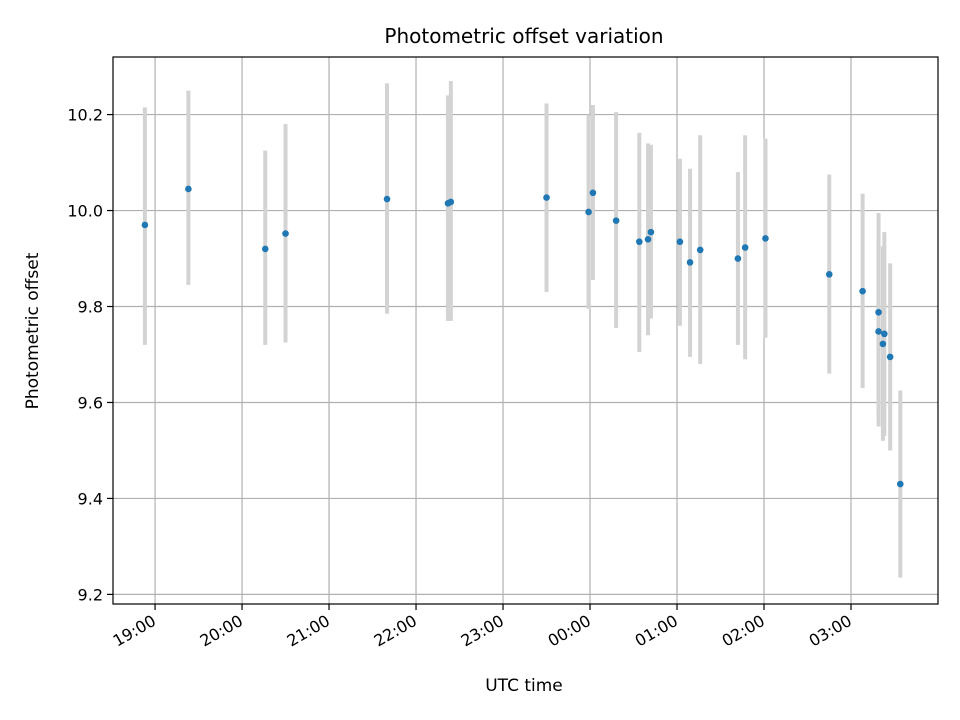  Describe the element at coordinates (743, 631) in the screenshot. I see `x-tick-label: 02:00` at that location.